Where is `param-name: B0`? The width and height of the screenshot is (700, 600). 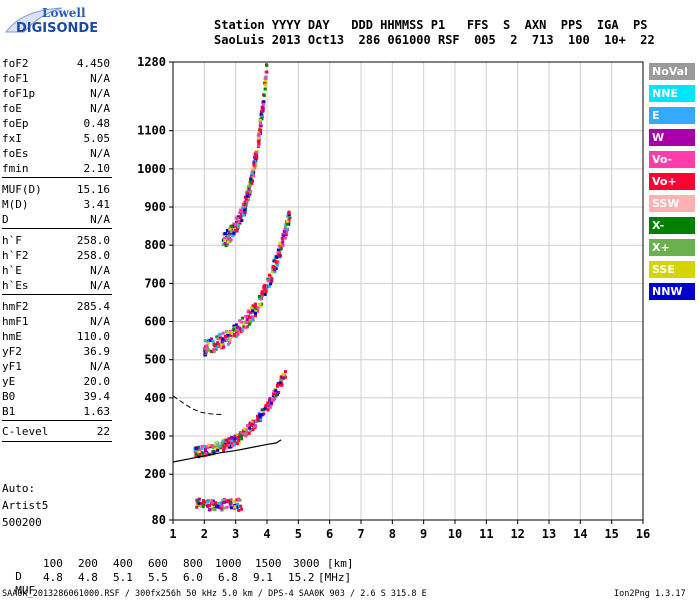 param-name: B0 is located at coordinates (9, 396).